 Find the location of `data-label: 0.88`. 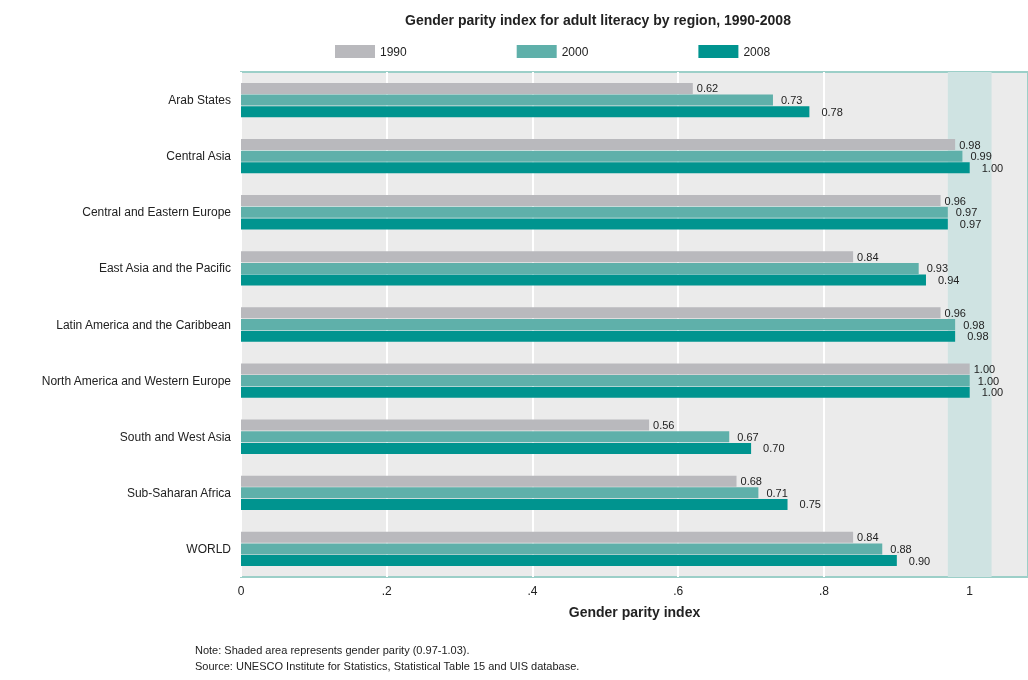

data-label: 0.88 is located at coordinates (901, 548).